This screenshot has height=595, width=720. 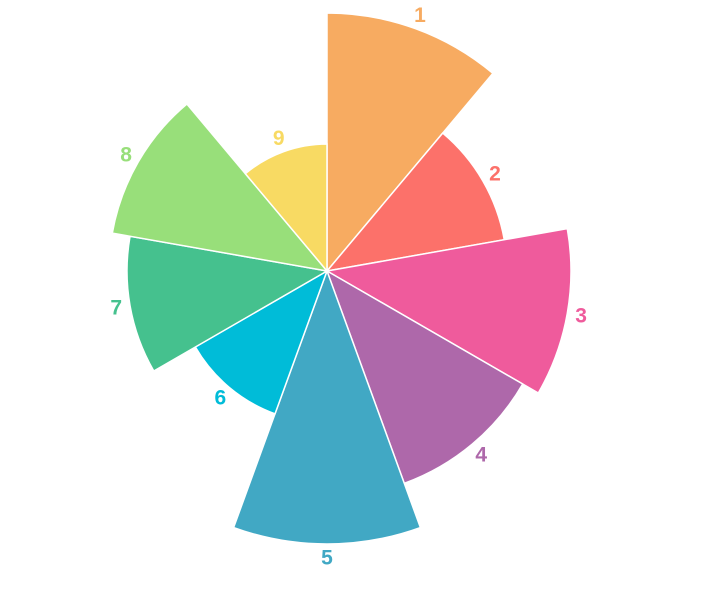 What do you see at coordinates (495, 174) in the screenshot?
I see `slice-label-2: 2` at bounding box center [495, 174].